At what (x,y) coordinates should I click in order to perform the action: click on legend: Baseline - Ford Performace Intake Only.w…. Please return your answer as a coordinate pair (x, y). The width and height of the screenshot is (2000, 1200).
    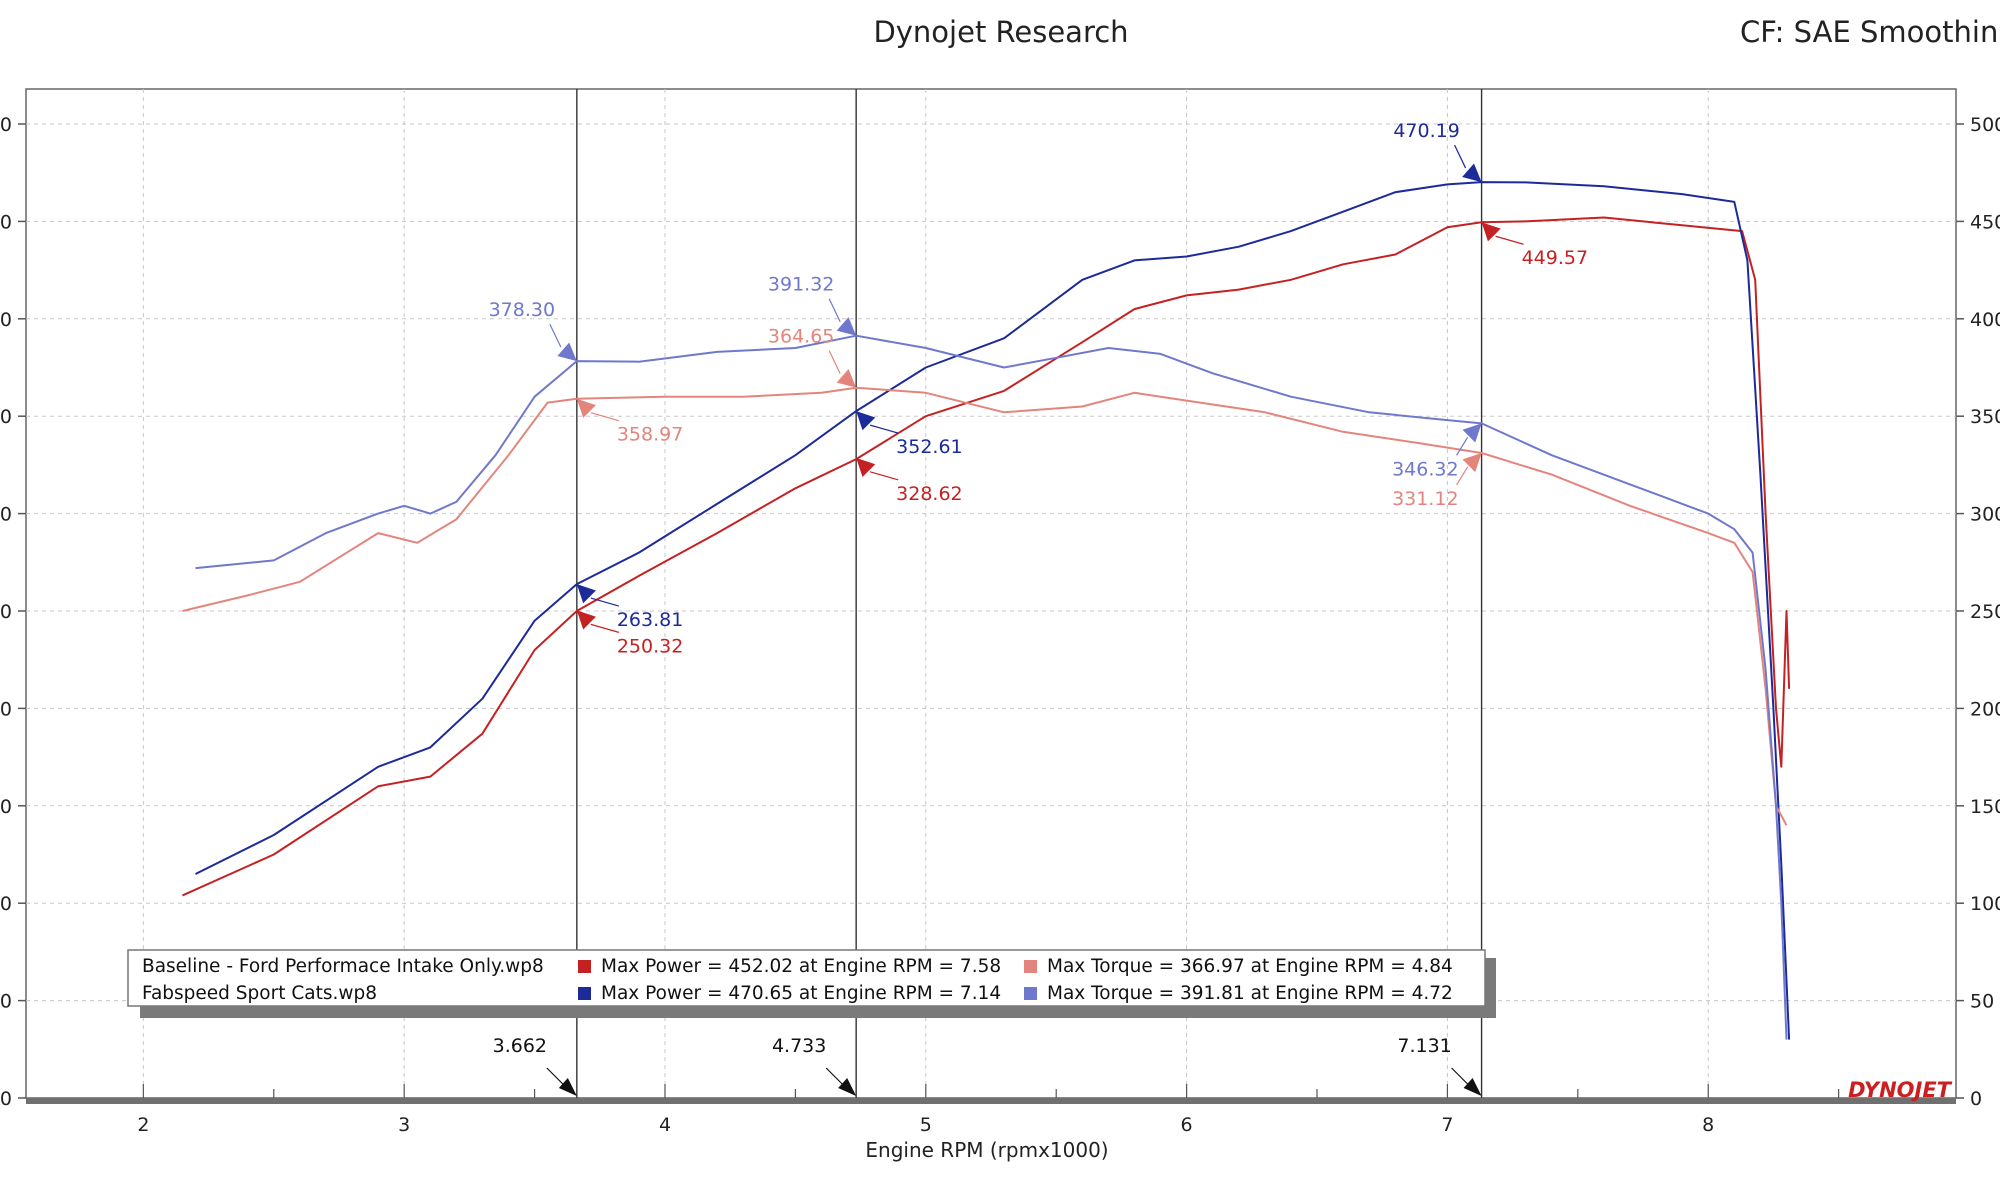
    Looking at the image, I should click on (811, 983).